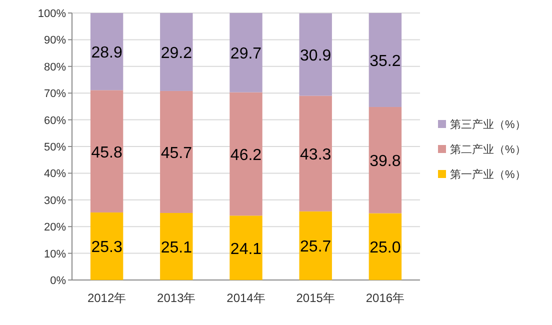  I want to click on data-label: 25.1, so click(176, 247).